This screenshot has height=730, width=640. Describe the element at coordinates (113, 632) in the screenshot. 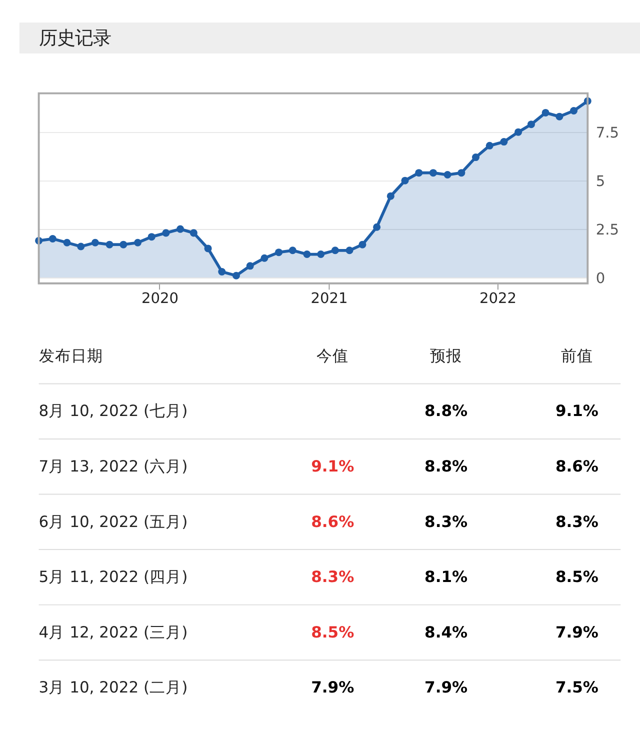

I see `category-label: 4月 12, 2022 (三月)` at that location.